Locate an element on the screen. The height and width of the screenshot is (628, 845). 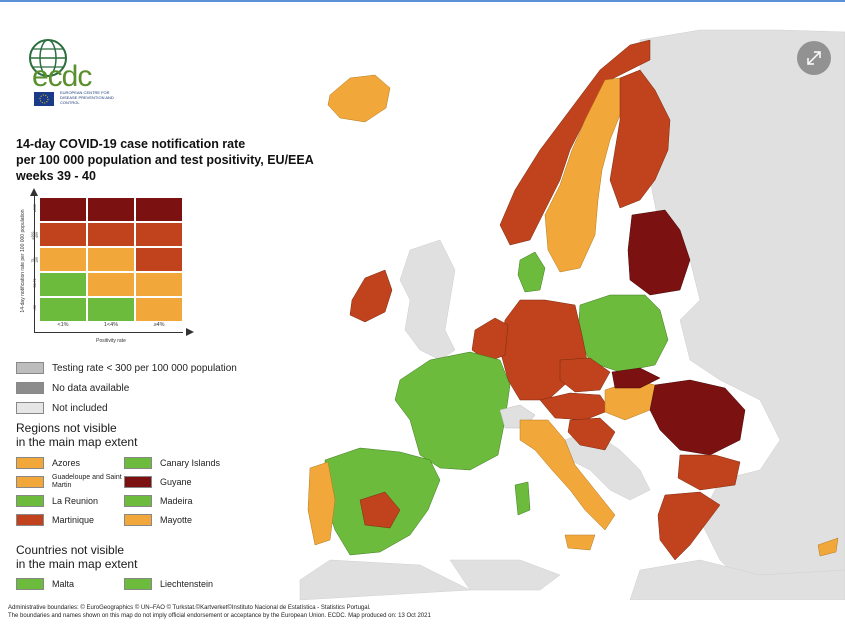
france is located at coordinates (452, 411).